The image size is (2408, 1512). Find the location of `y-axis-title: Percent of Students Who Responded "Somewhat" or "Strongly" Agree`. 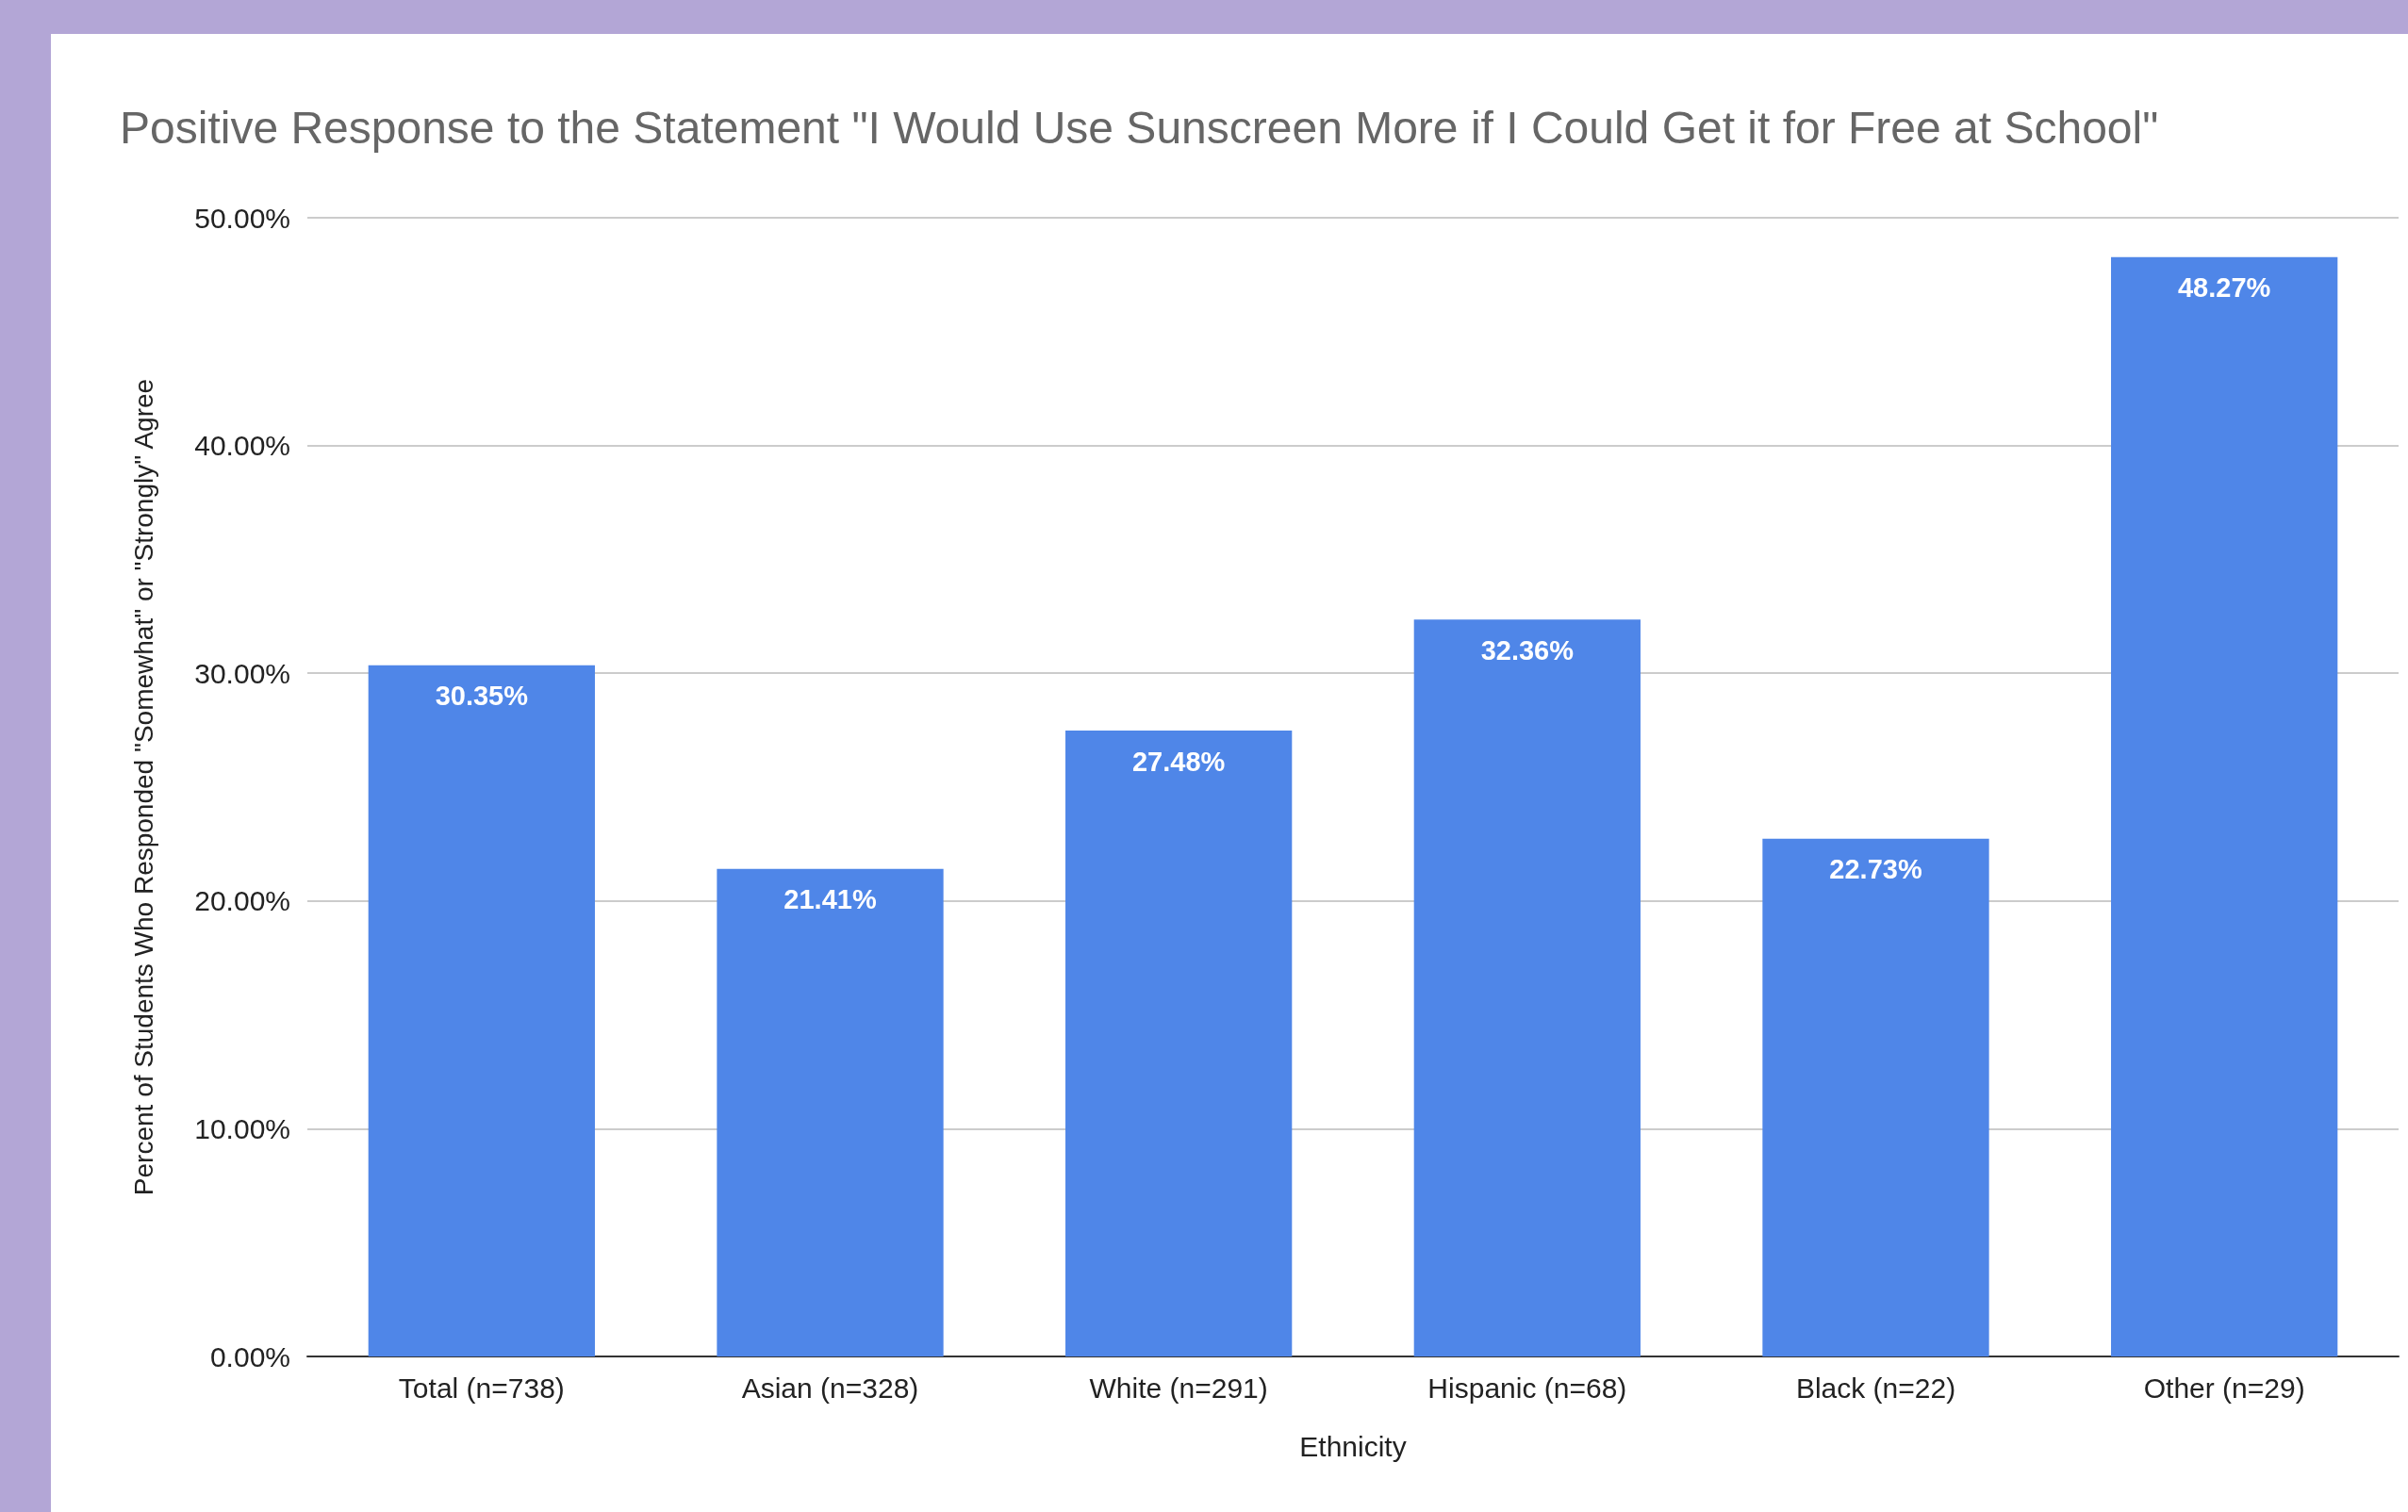

y-axis-title: Percent of Students Who Responded "Somewhat" or "Strongly" Agree is located at coordinates (143, 787).